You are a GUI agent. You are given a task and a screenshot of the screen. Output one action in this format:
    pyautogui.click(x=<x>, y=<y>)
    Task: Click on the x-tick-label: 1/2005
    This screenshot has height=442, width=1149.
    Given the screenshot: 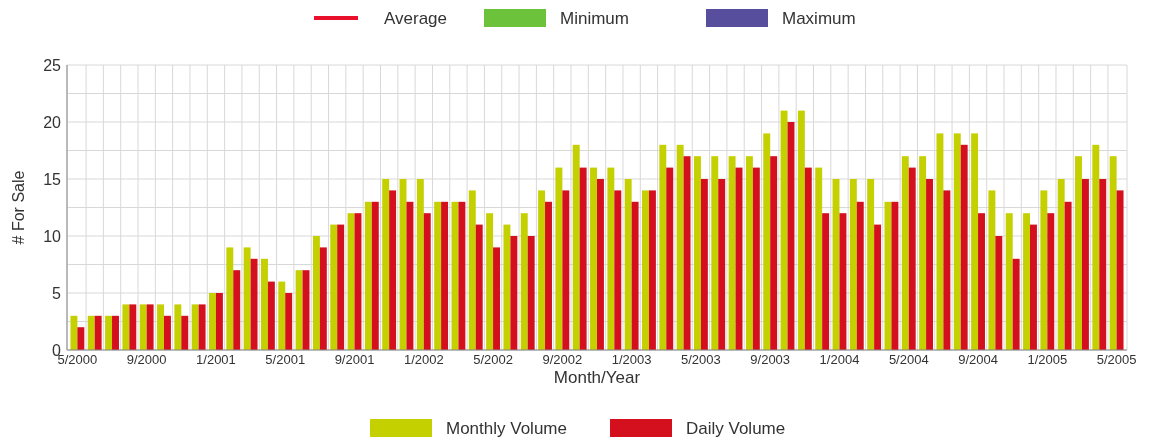 What is the action you would take?
    pyautogui.click(x=1047, y=359)
    